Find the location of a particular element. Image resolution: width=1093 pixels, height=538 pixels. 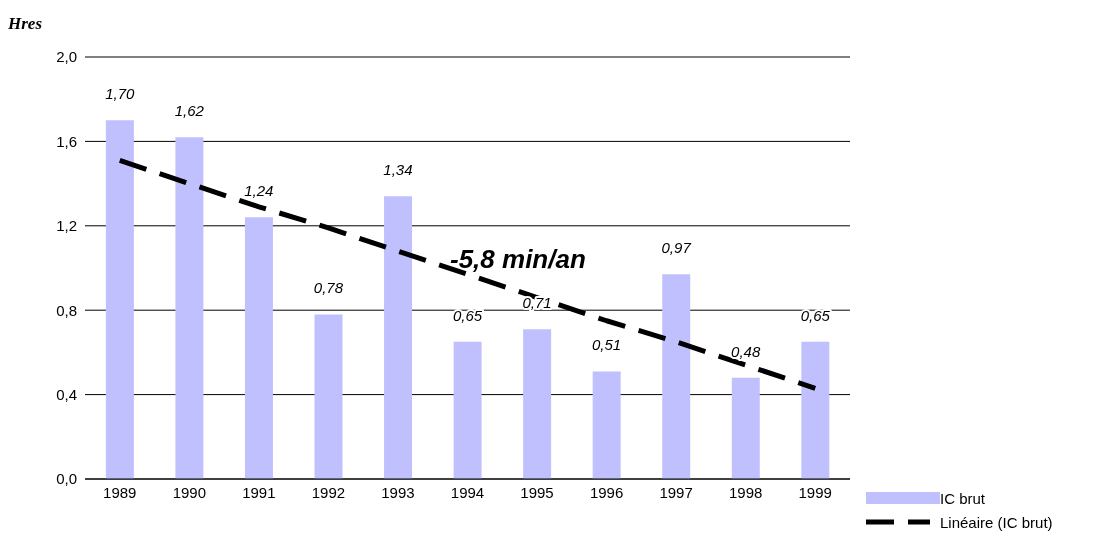

x-tick-label: 1991 is located at coordinates (259, 492).